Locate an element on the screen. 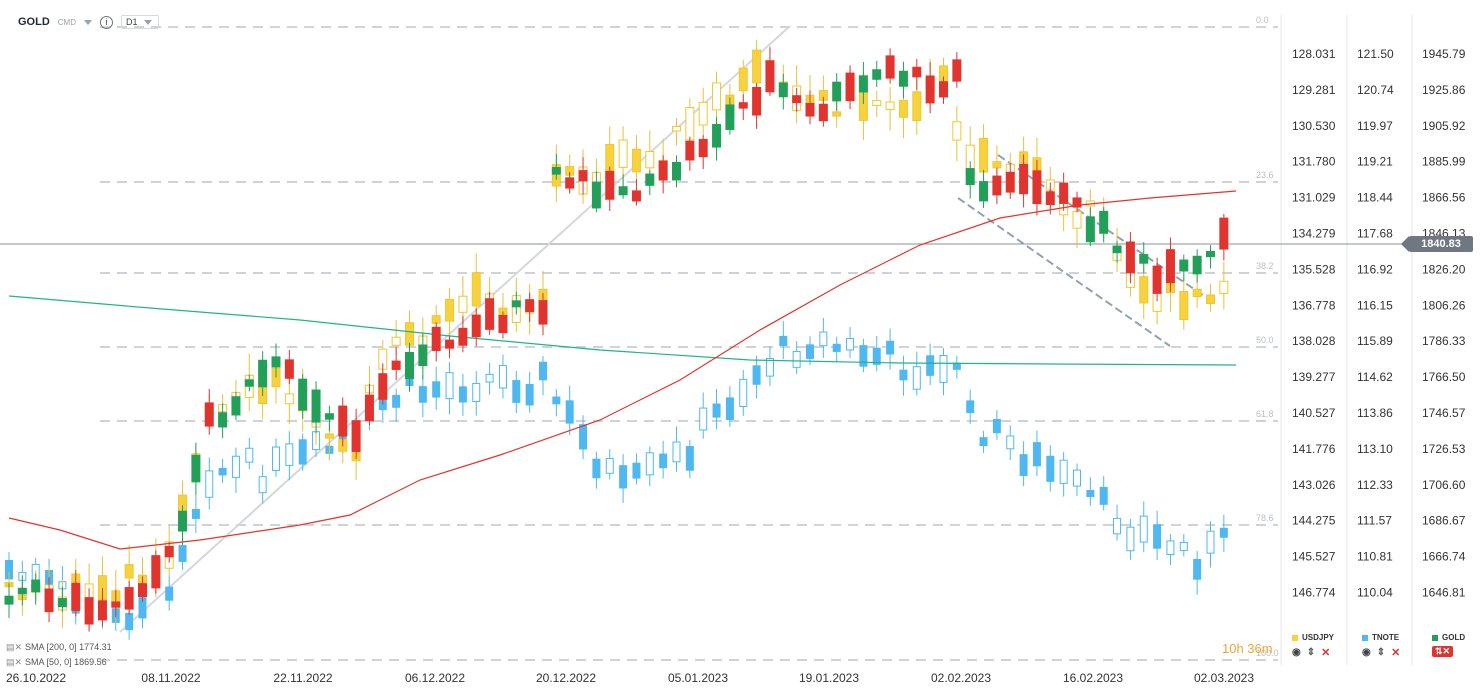  date-tick-label: 08.11.2022 is located at coordinates (170, 678).